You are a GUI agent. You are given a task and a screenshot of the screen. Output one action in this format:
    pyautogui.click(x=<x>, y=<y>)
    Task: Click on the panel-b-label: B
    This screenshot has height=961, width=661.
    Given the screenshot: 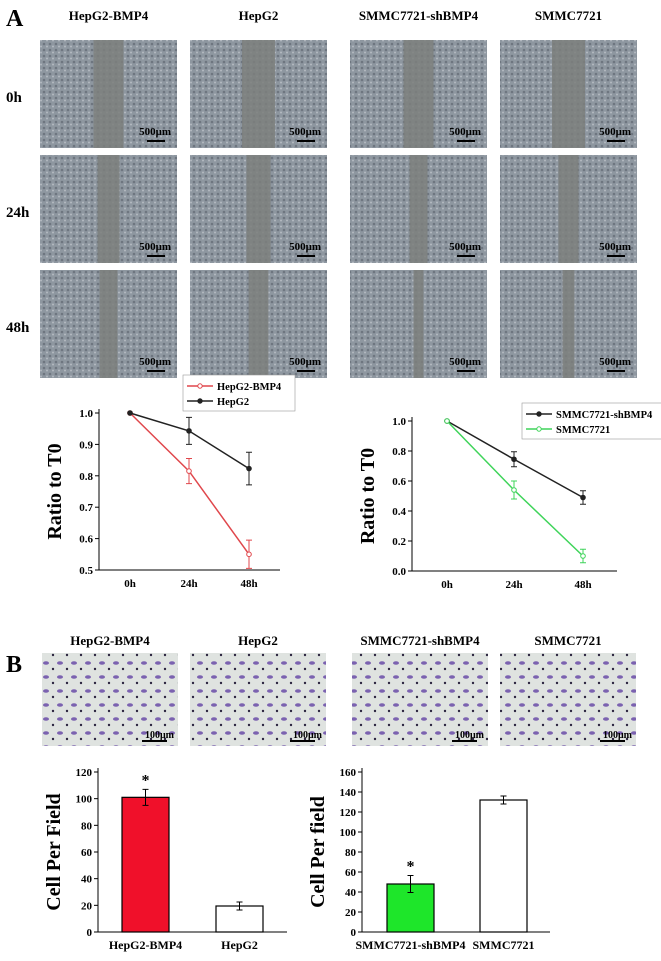 What is the action you would take?
    pyautogui.click(x=14, y=665)
    